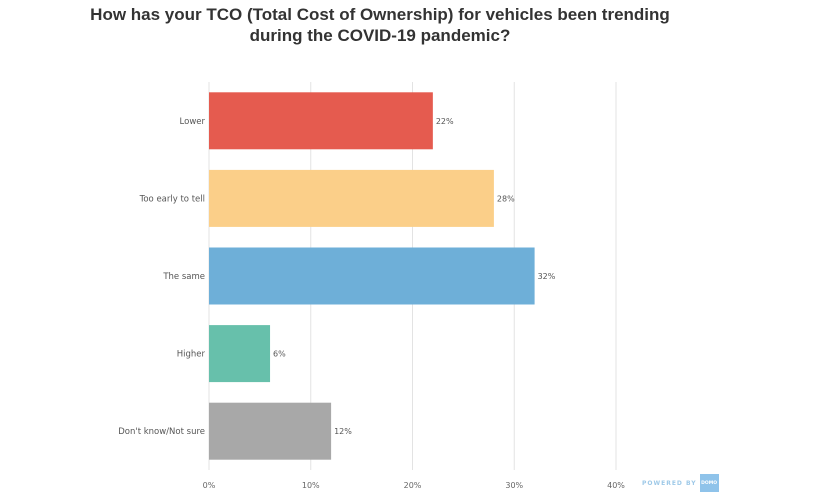 This screenshot has height=504, width=820. Describe the element at coordinates (161, 432) in the screenshot. I see `category-label: Don't know/Not sure` at that location.